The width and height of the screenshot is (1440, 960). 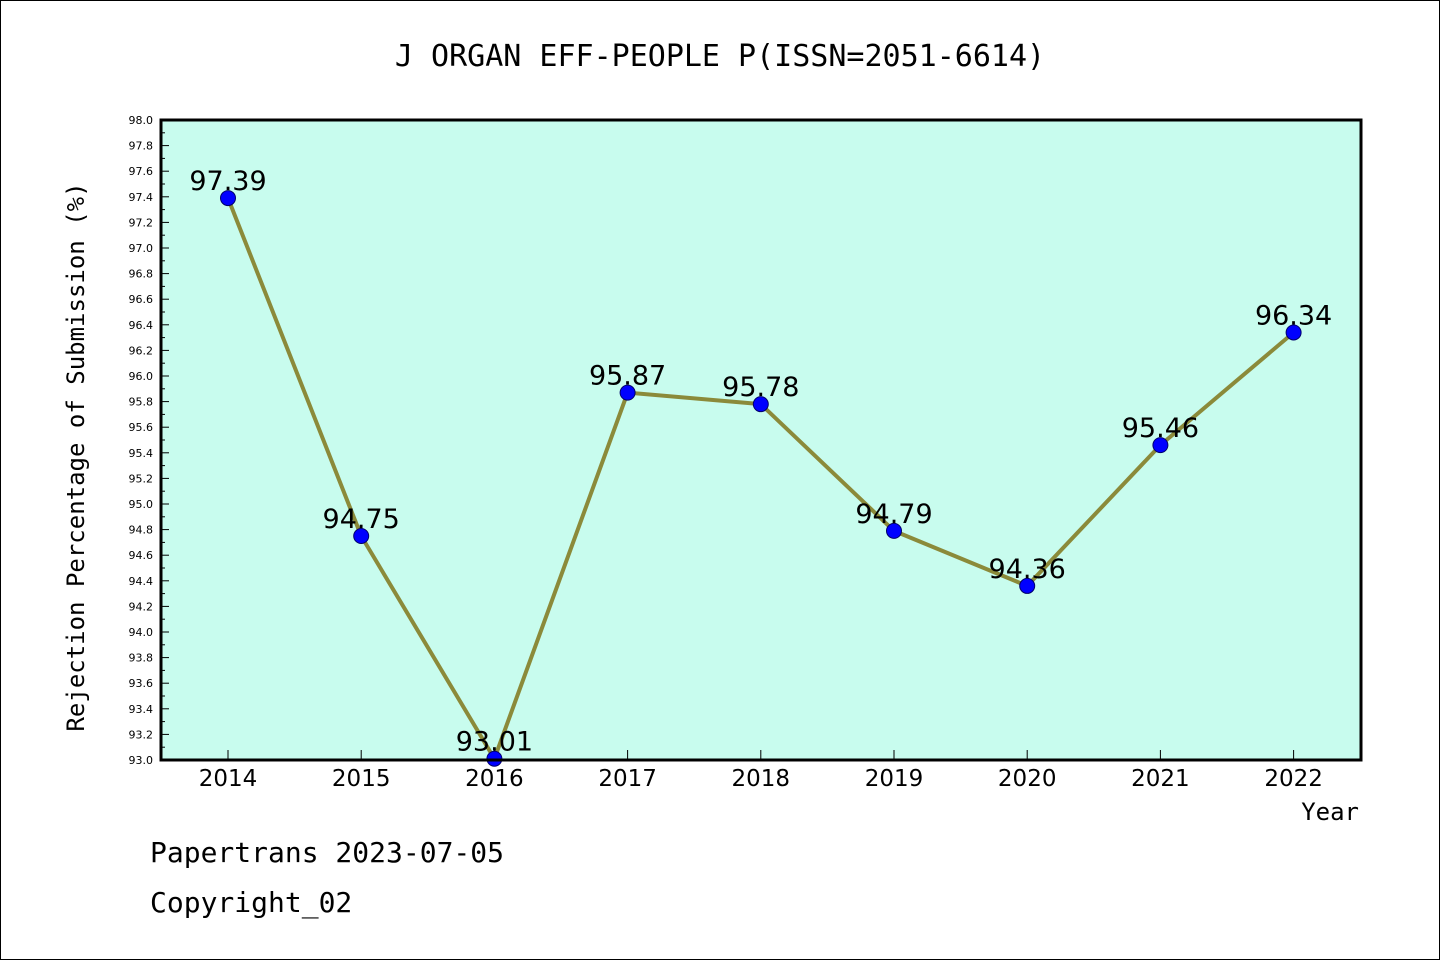 What do you see at coordinates (893, 514) in the screenshot?
I see `data-label: 94.79` at bounding box center [893, 514].